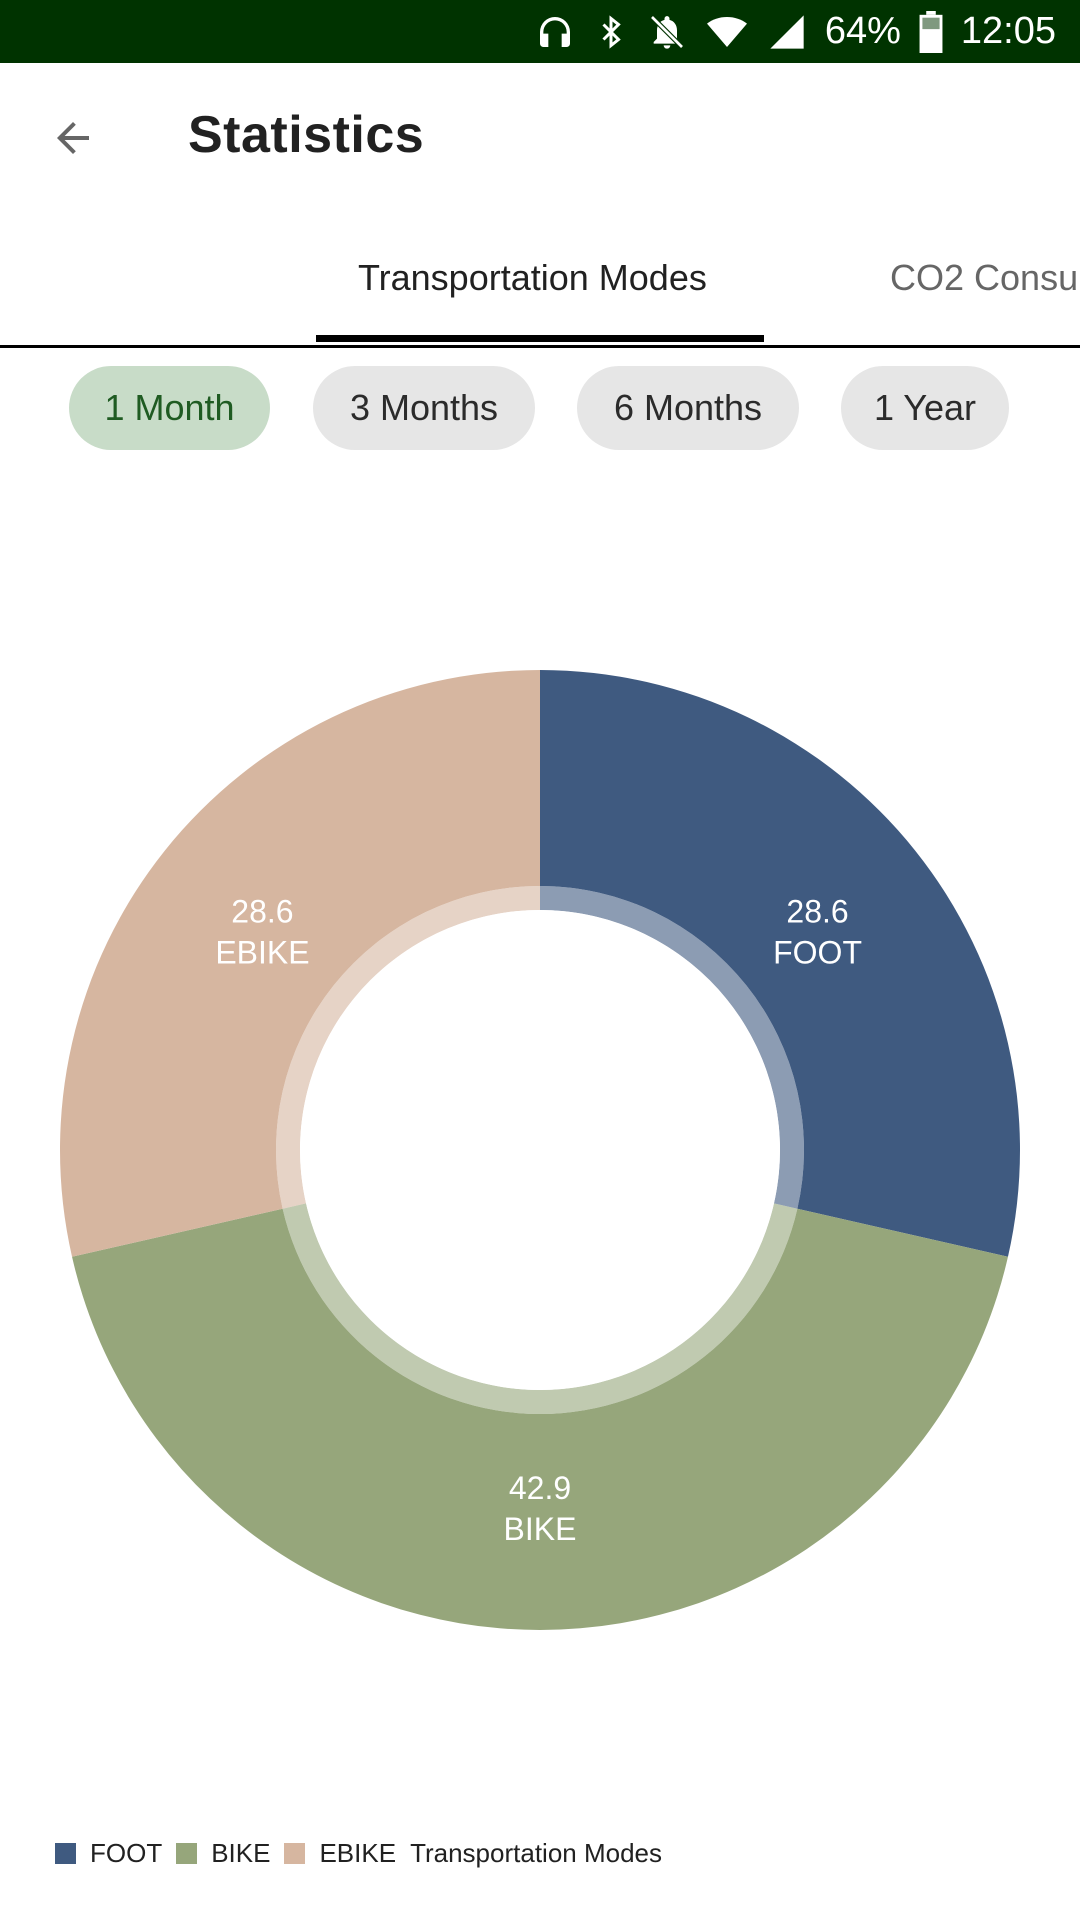  What do you see at coordinates (862, 31) in the screenshot?
I see `battery-percent: 64%` at bounding box center [862, 31].